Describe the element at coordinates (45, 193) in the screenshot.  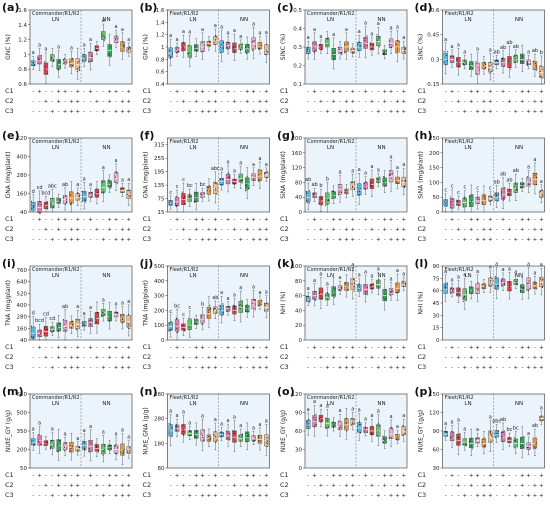
I see `sig-letter: bcd` at that location.